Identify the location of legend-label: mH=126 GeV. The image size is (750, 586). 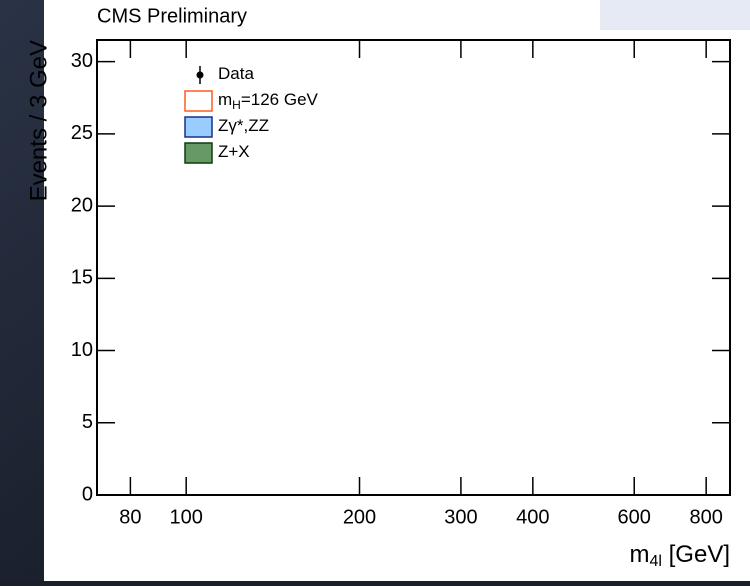
(268, 101).